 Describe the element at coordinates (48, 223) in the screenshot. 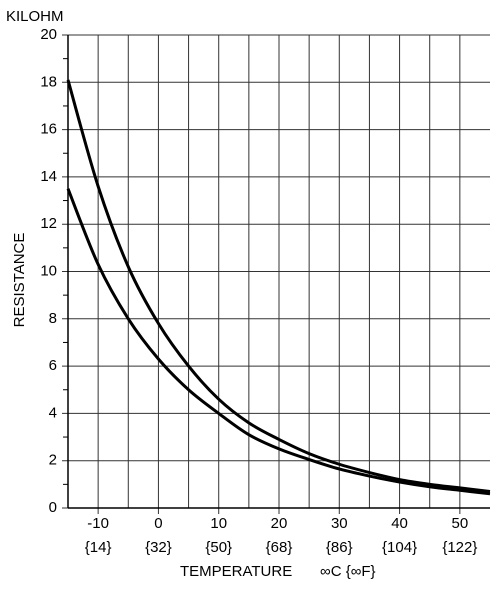

I see `y-tick-label: 12` at that location.